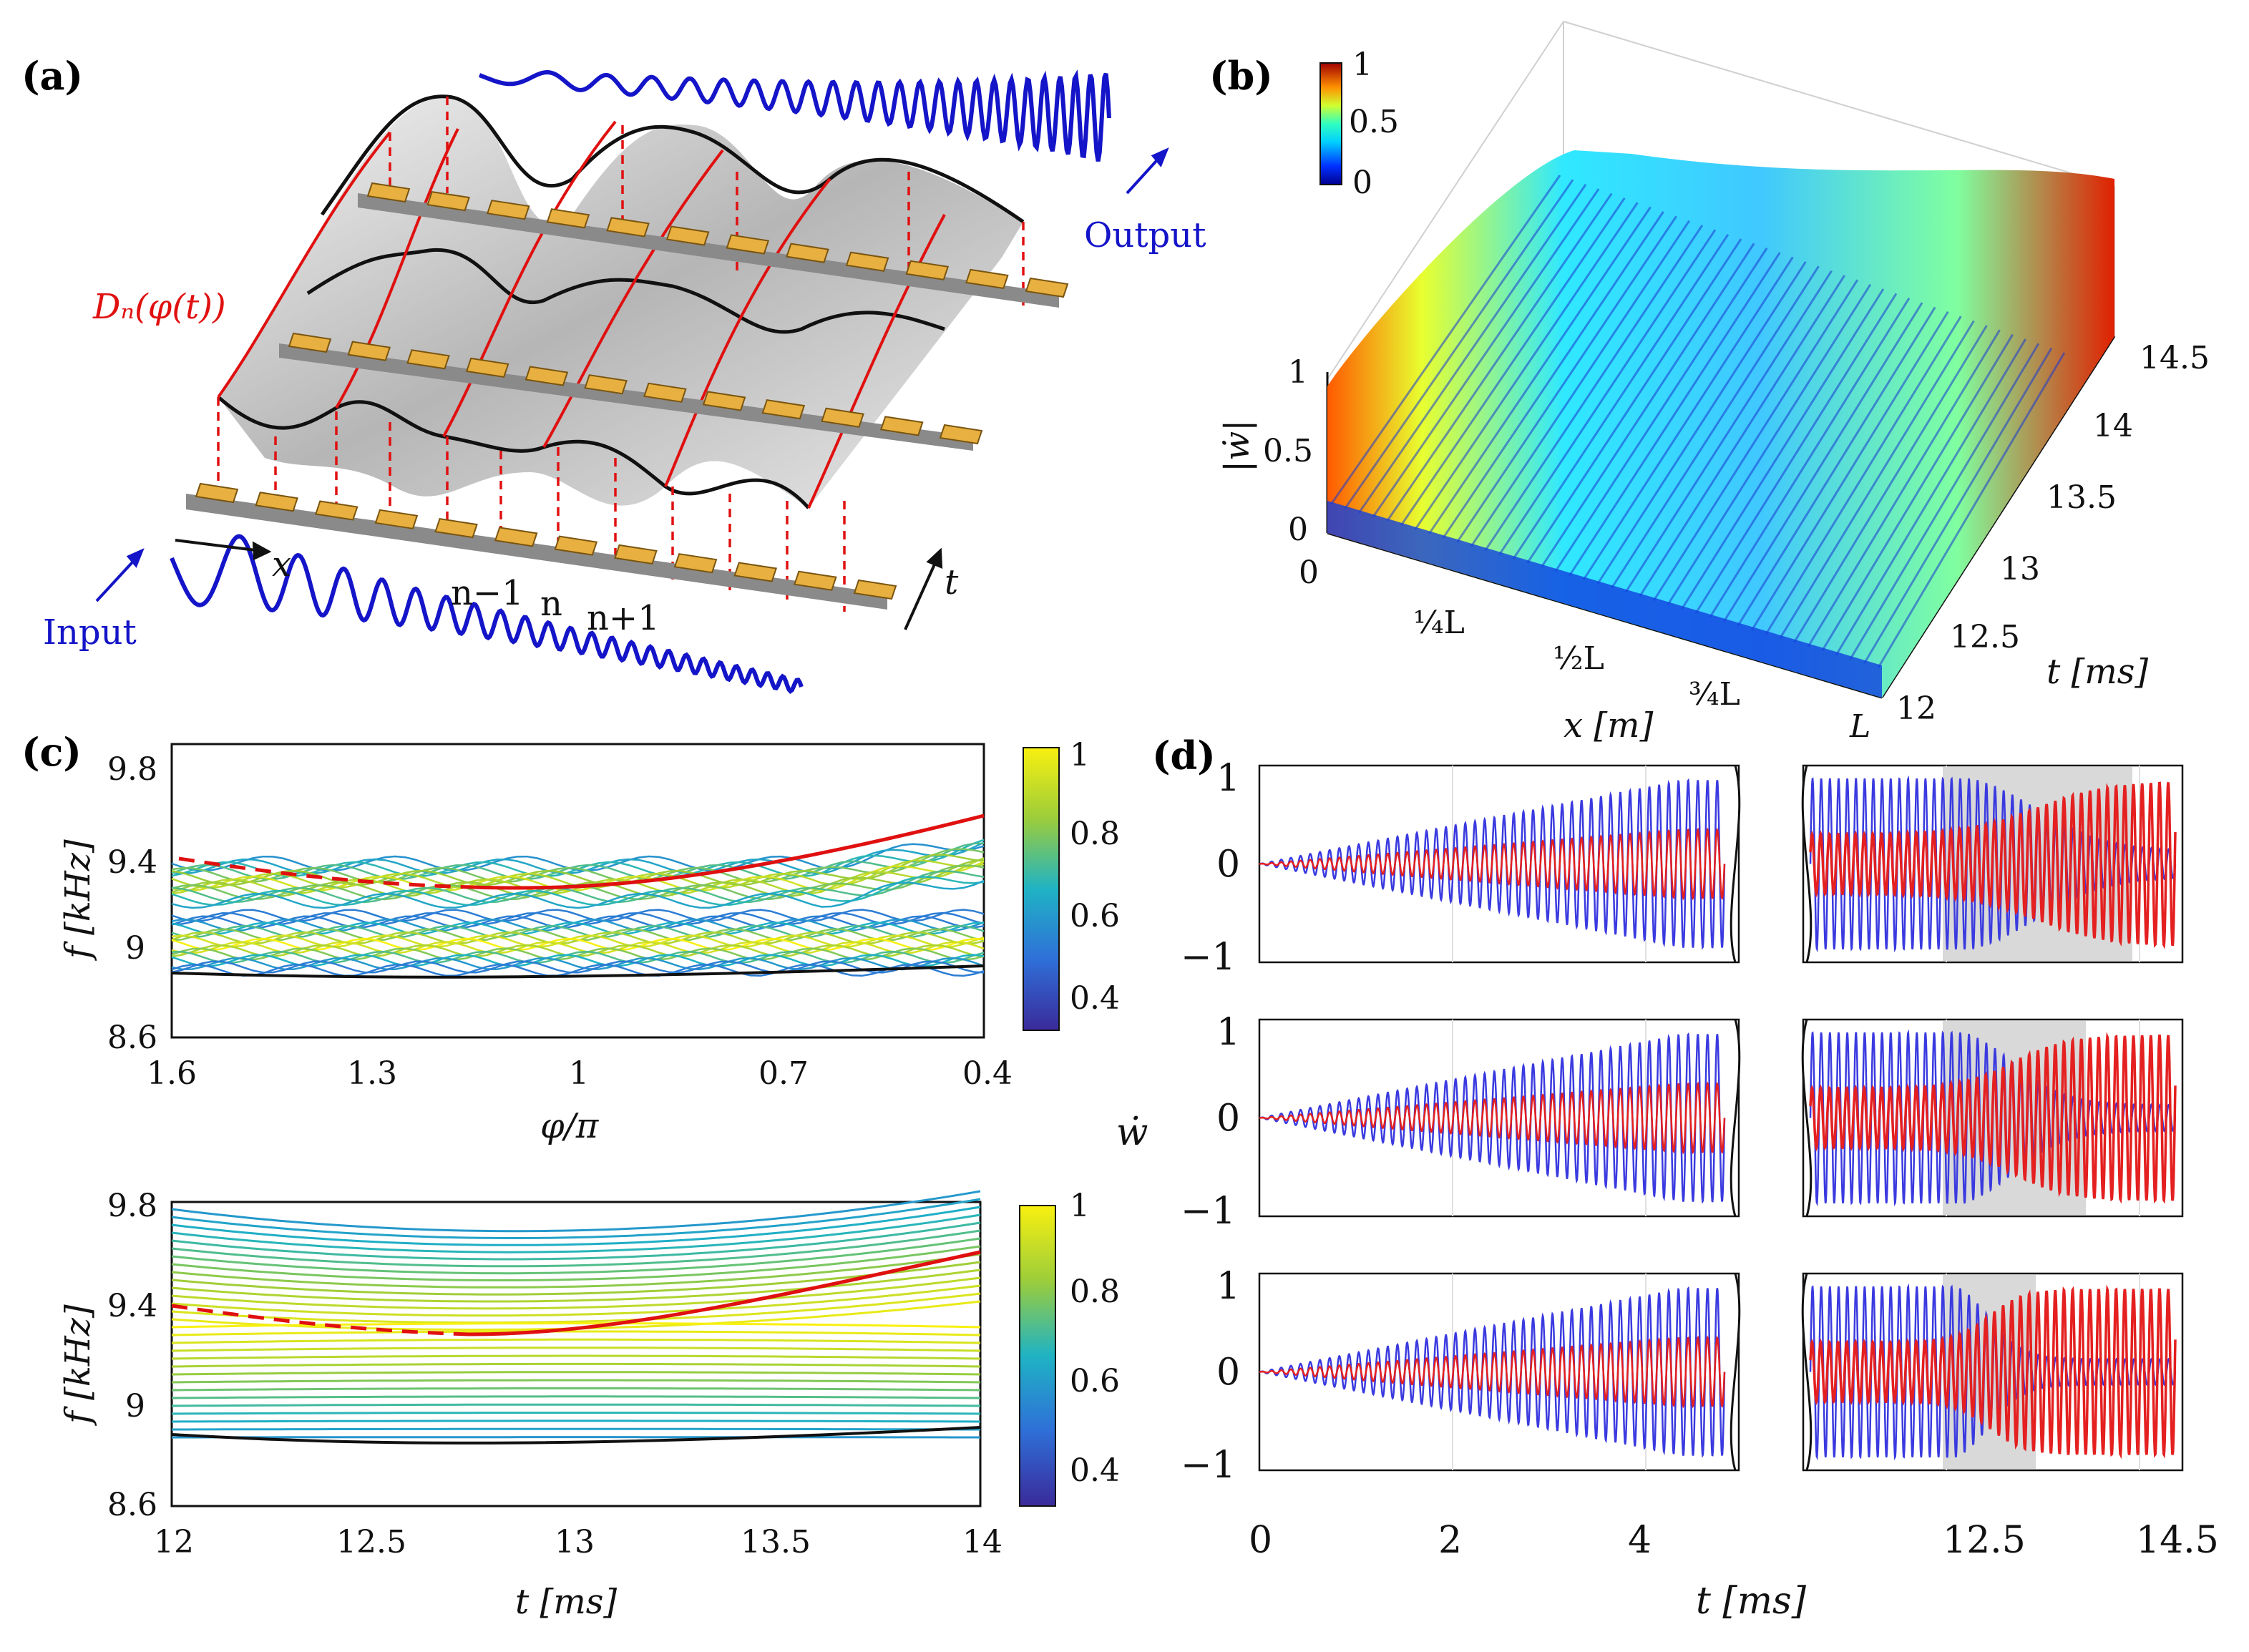 Image resolution: width=2249 pixels, height=1652 pixels. Describe the element at coordinates (1095, 916) in the screenshot. I see `c-top-cbtick-06: 0.6` at that location.